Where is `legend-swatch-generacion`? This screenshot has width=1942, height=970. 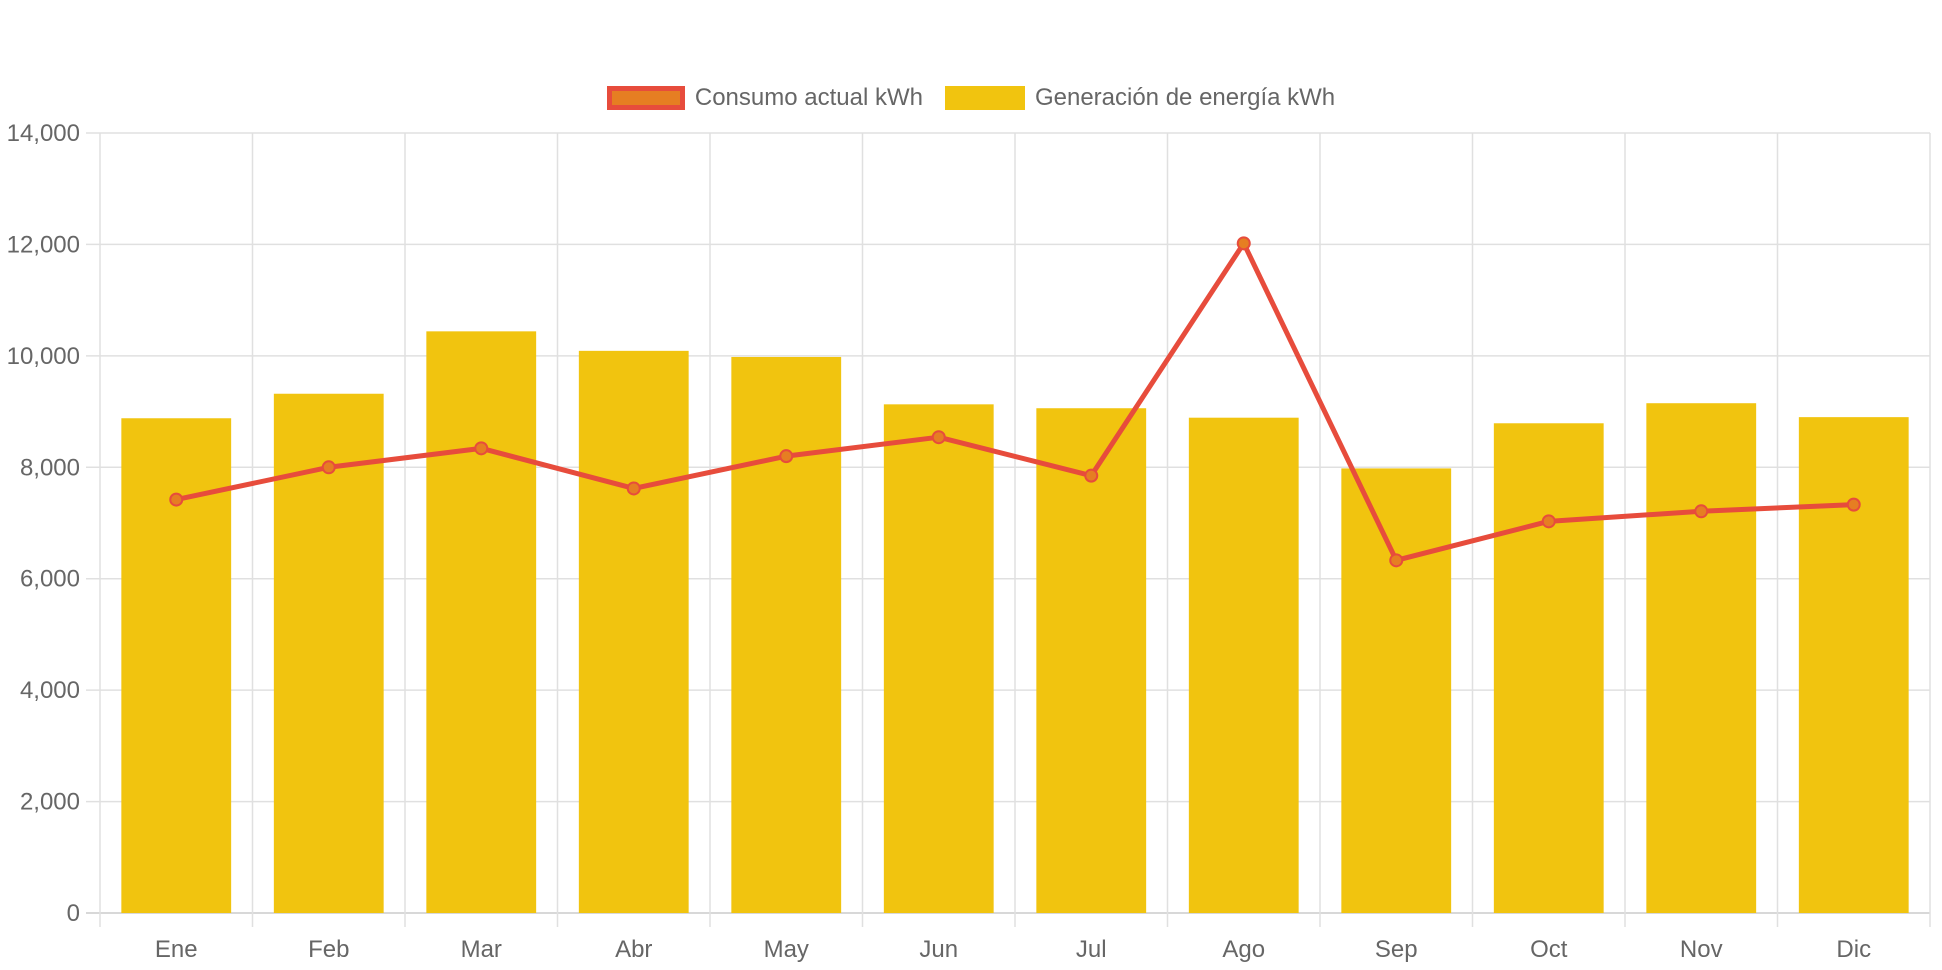
legend-swatch-generacion is located at coordinates (984, 98).